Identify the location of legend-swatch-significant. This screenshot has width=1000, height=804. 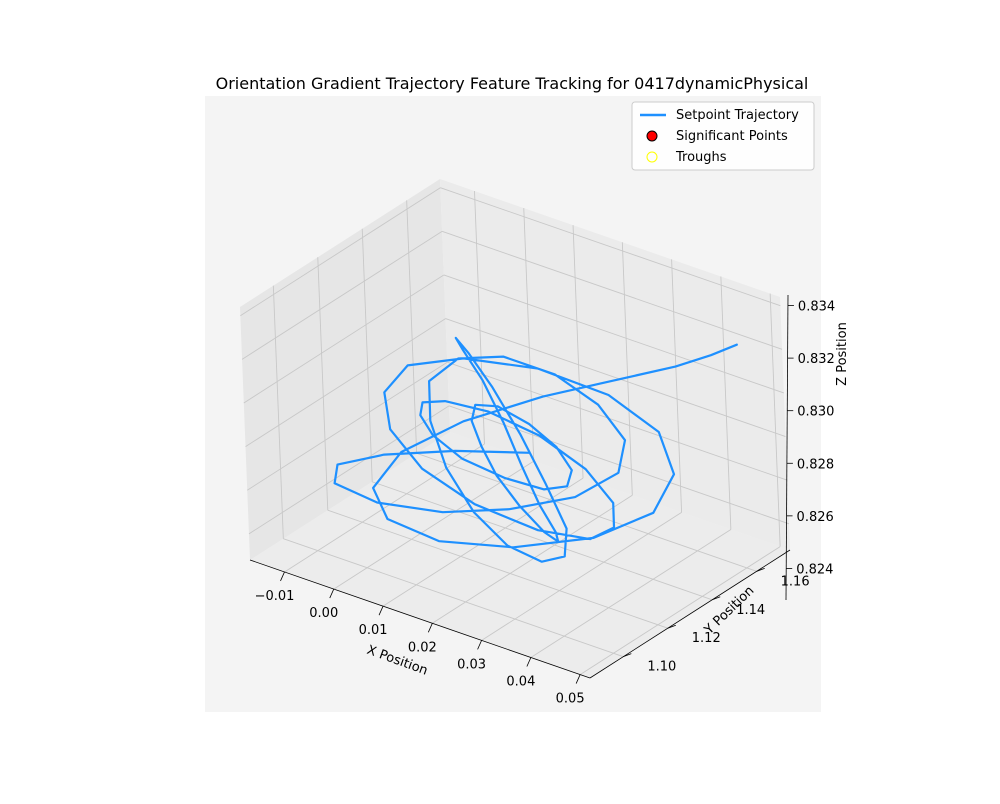
(652, 136).